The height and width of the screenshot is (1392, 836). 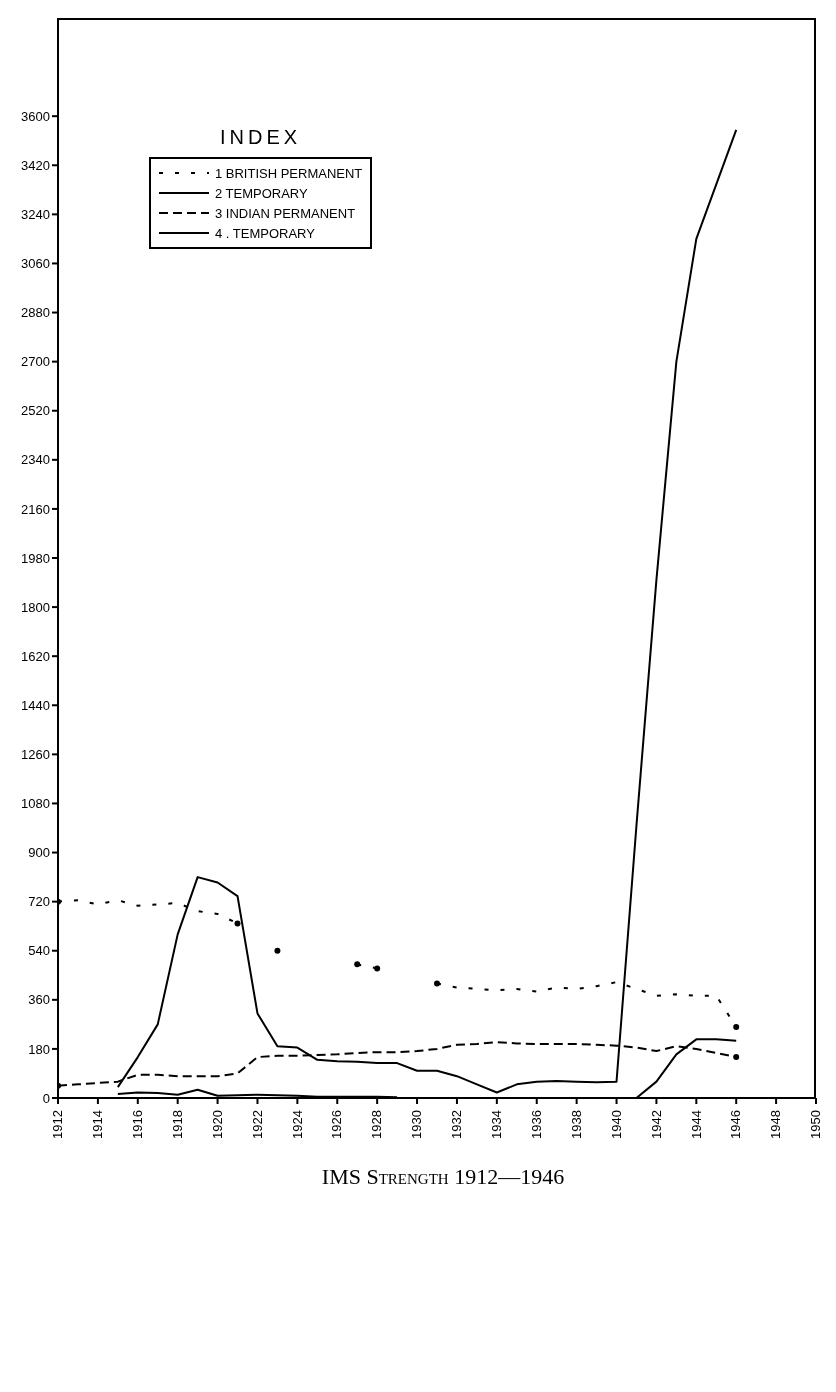 I want to click on x-tick-label: 1926, so click(x=337, y=1124).